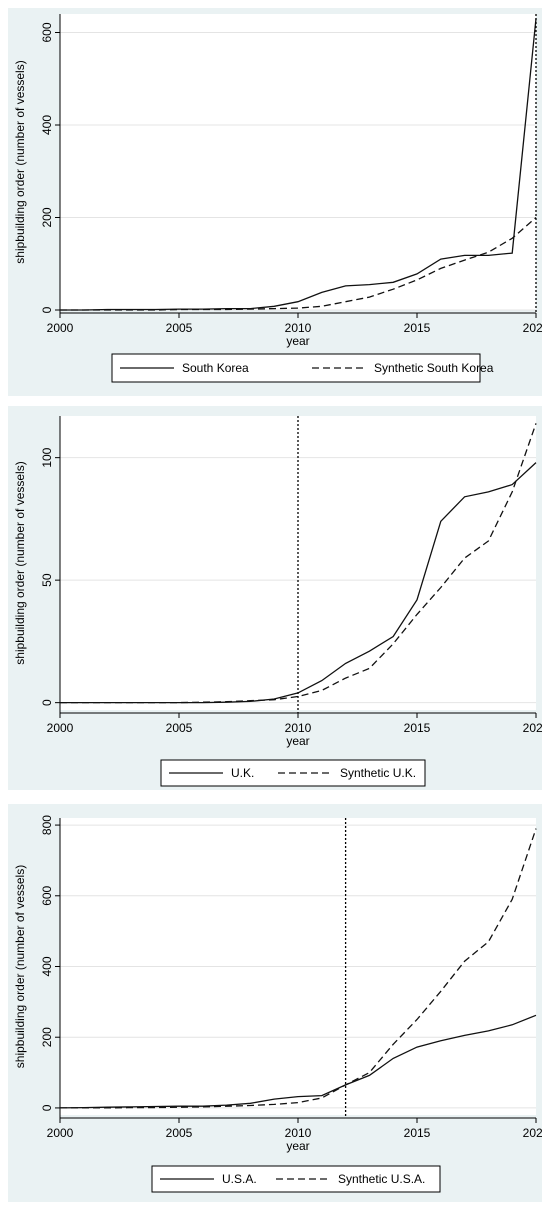 Image resolution: width=550 pixels, height=1211 pixels. What do you see at coordinates (298, 264) in the screenshot?
I see `series-line-synthetic-south-korea` at bounding box center [298, 264].